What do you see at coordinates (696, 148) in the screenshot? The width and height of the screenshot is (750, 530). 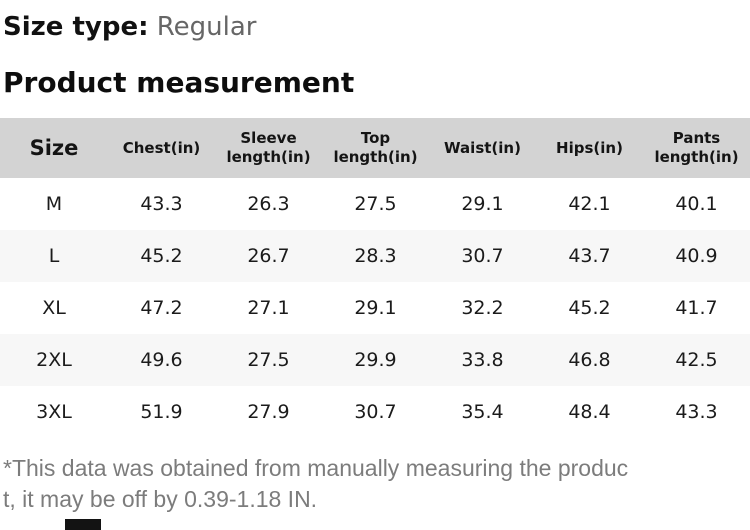 I see `column-header-pants-length: Pants length(in)` at bounding box center [696, 148].